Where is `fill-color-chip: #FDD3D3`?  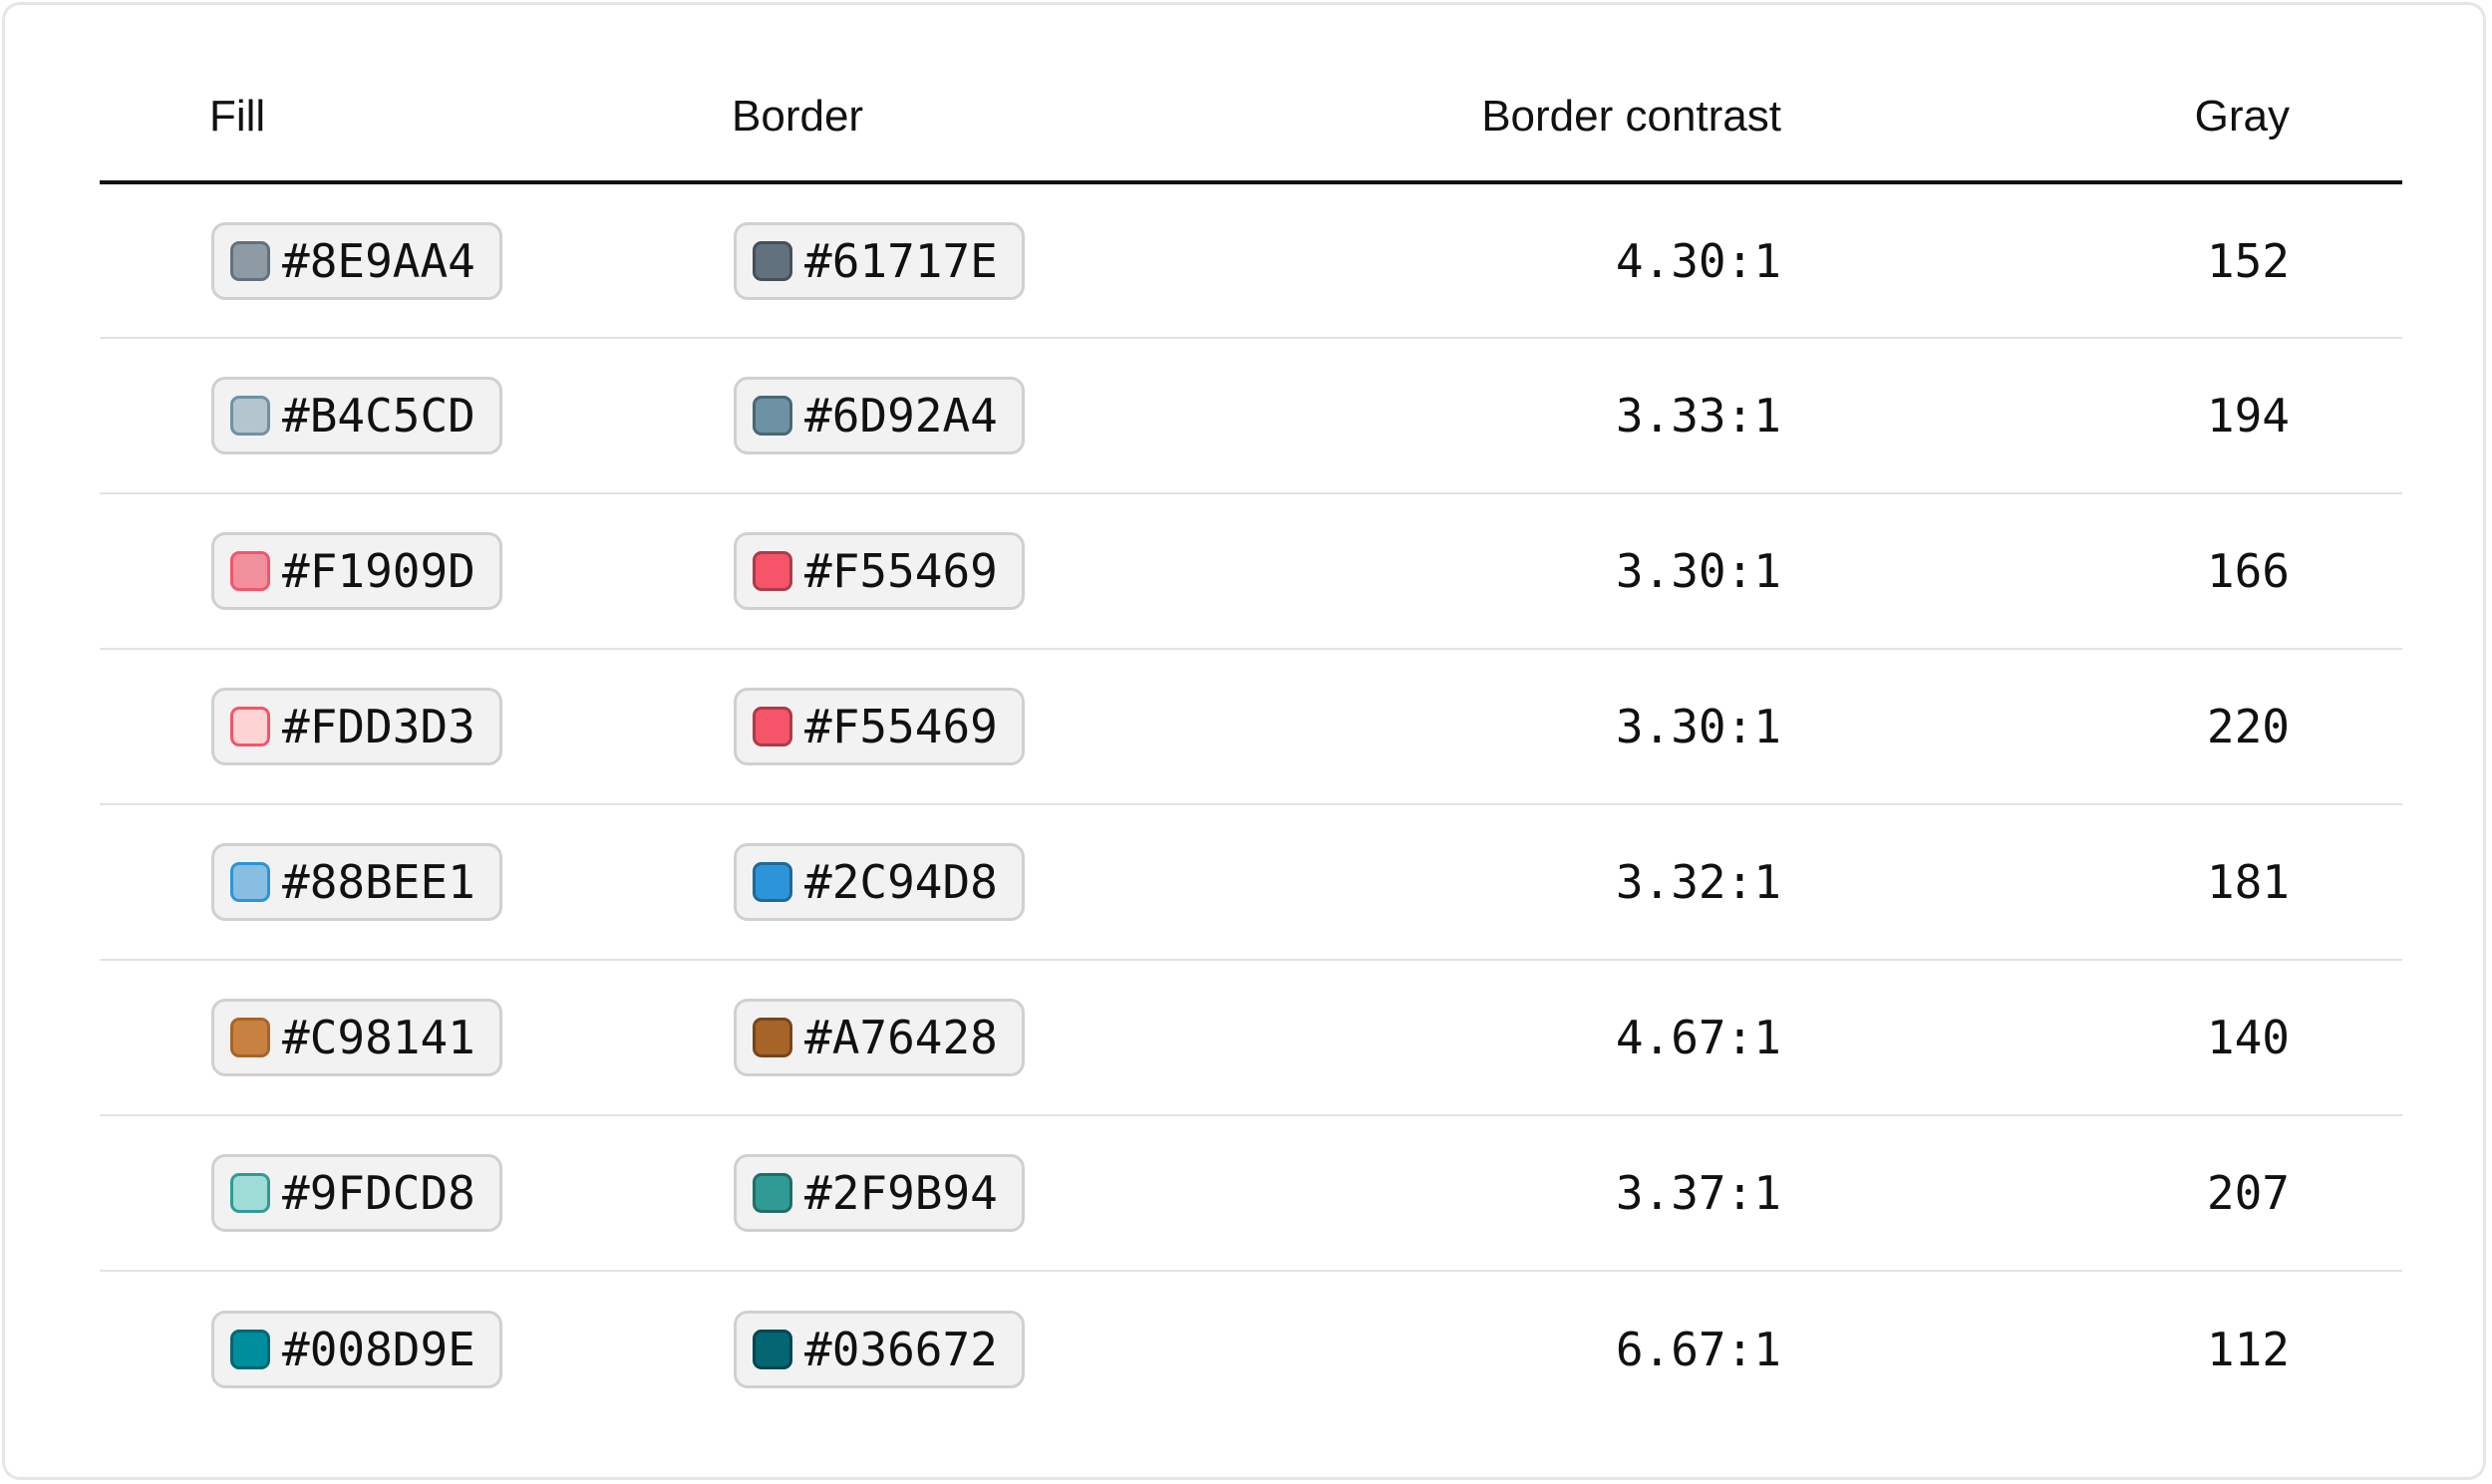
fill-color-chip: #FDD3D3 is located at coordinates (356, 726).